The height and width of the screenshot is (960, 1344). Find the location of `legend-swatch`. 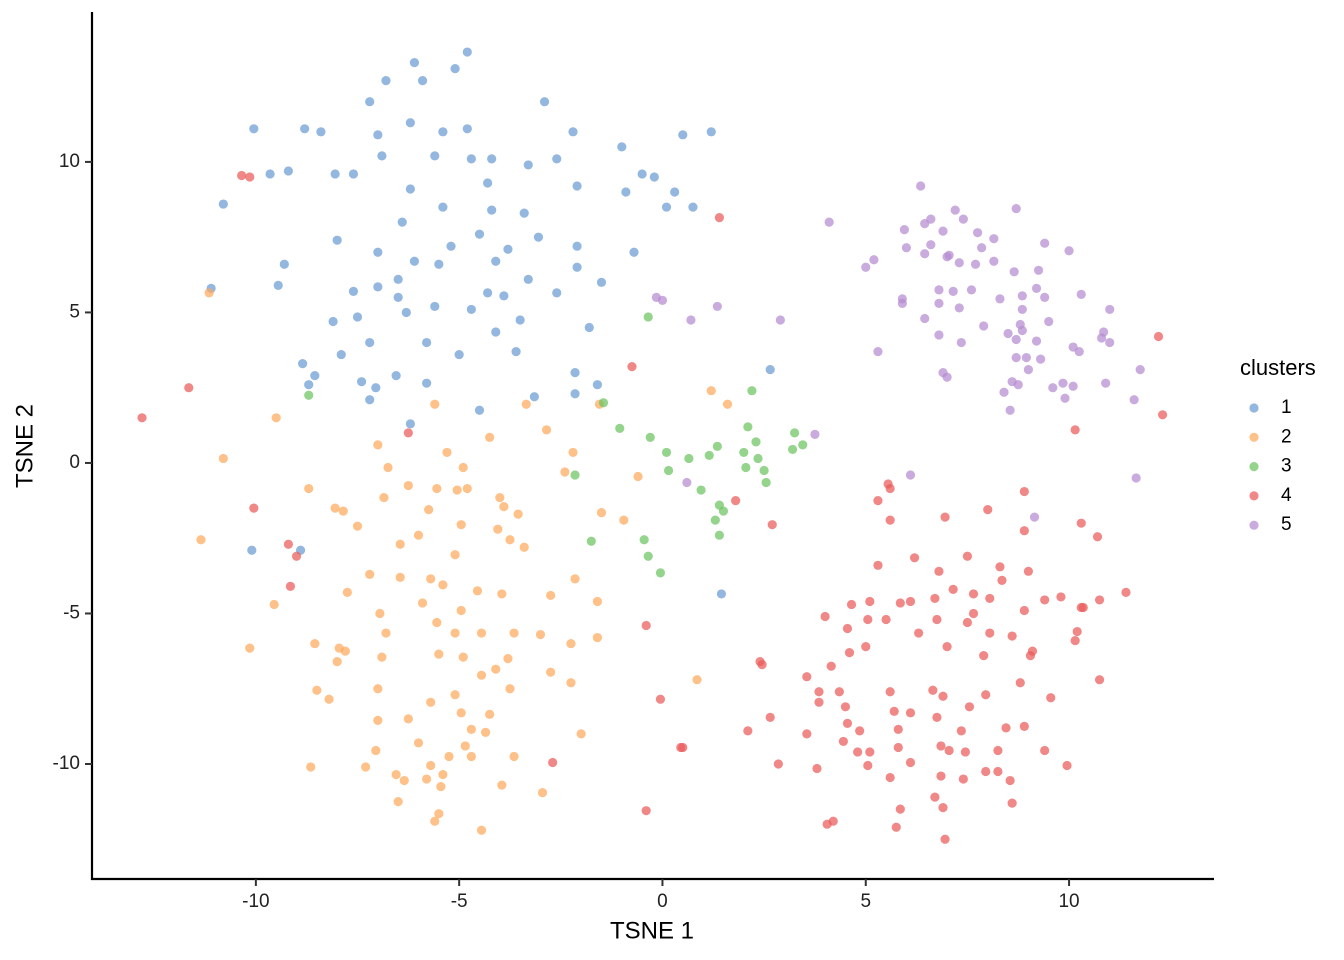

legend-swatch is located at coordinates (1254, 496).